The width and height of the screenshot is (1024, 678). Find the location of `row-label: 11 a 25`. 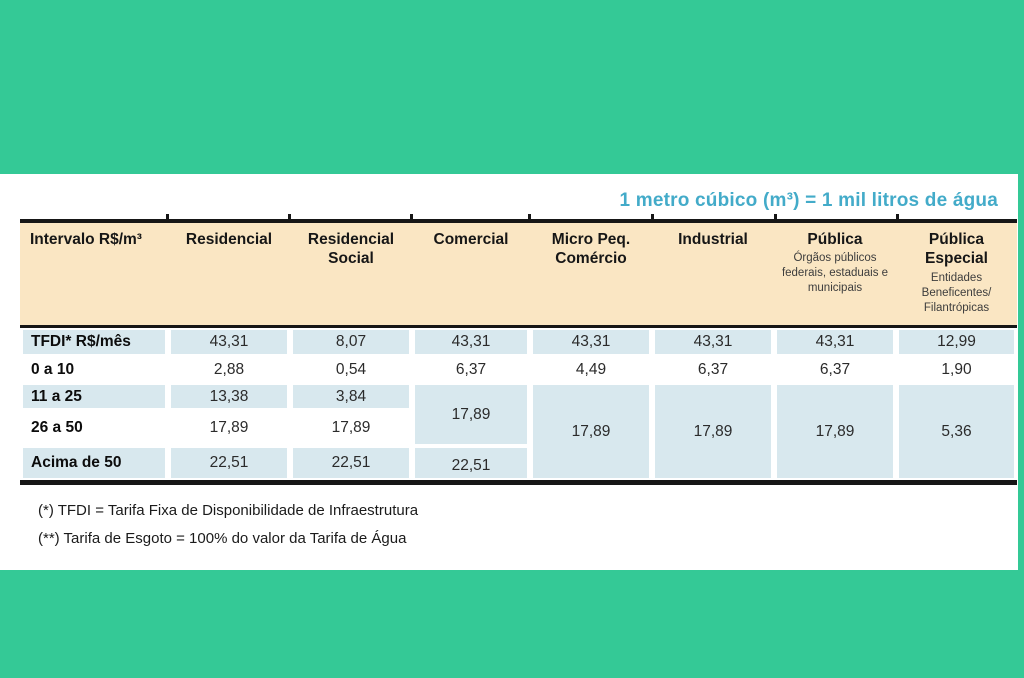

row-label: 11 a 25 is located at coordinates (94, 396).